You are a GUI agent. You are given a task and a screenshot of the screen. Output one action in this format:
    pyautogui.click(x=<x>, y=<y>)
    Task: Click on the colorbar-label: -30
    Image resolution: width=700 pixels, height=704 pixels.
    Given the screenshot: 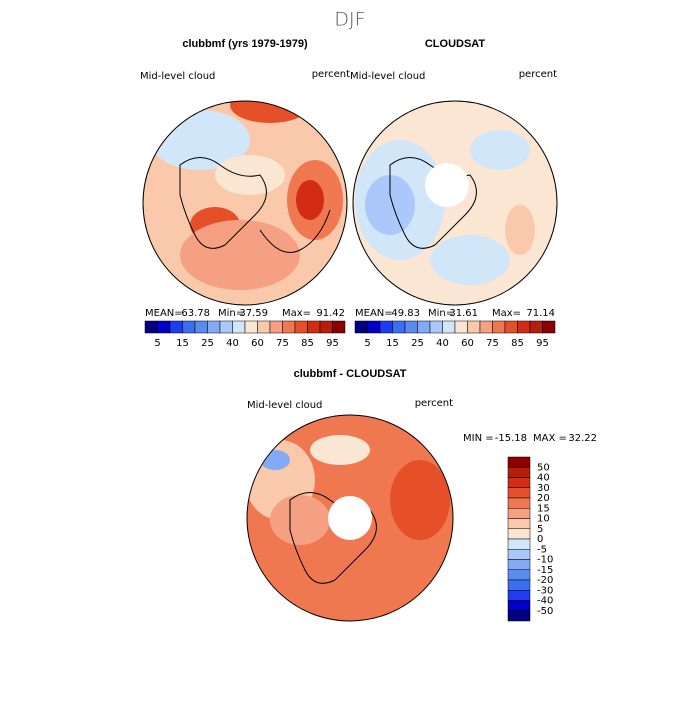 What is the action you would take?
    pyautogui.click(x=545, y=590)
    